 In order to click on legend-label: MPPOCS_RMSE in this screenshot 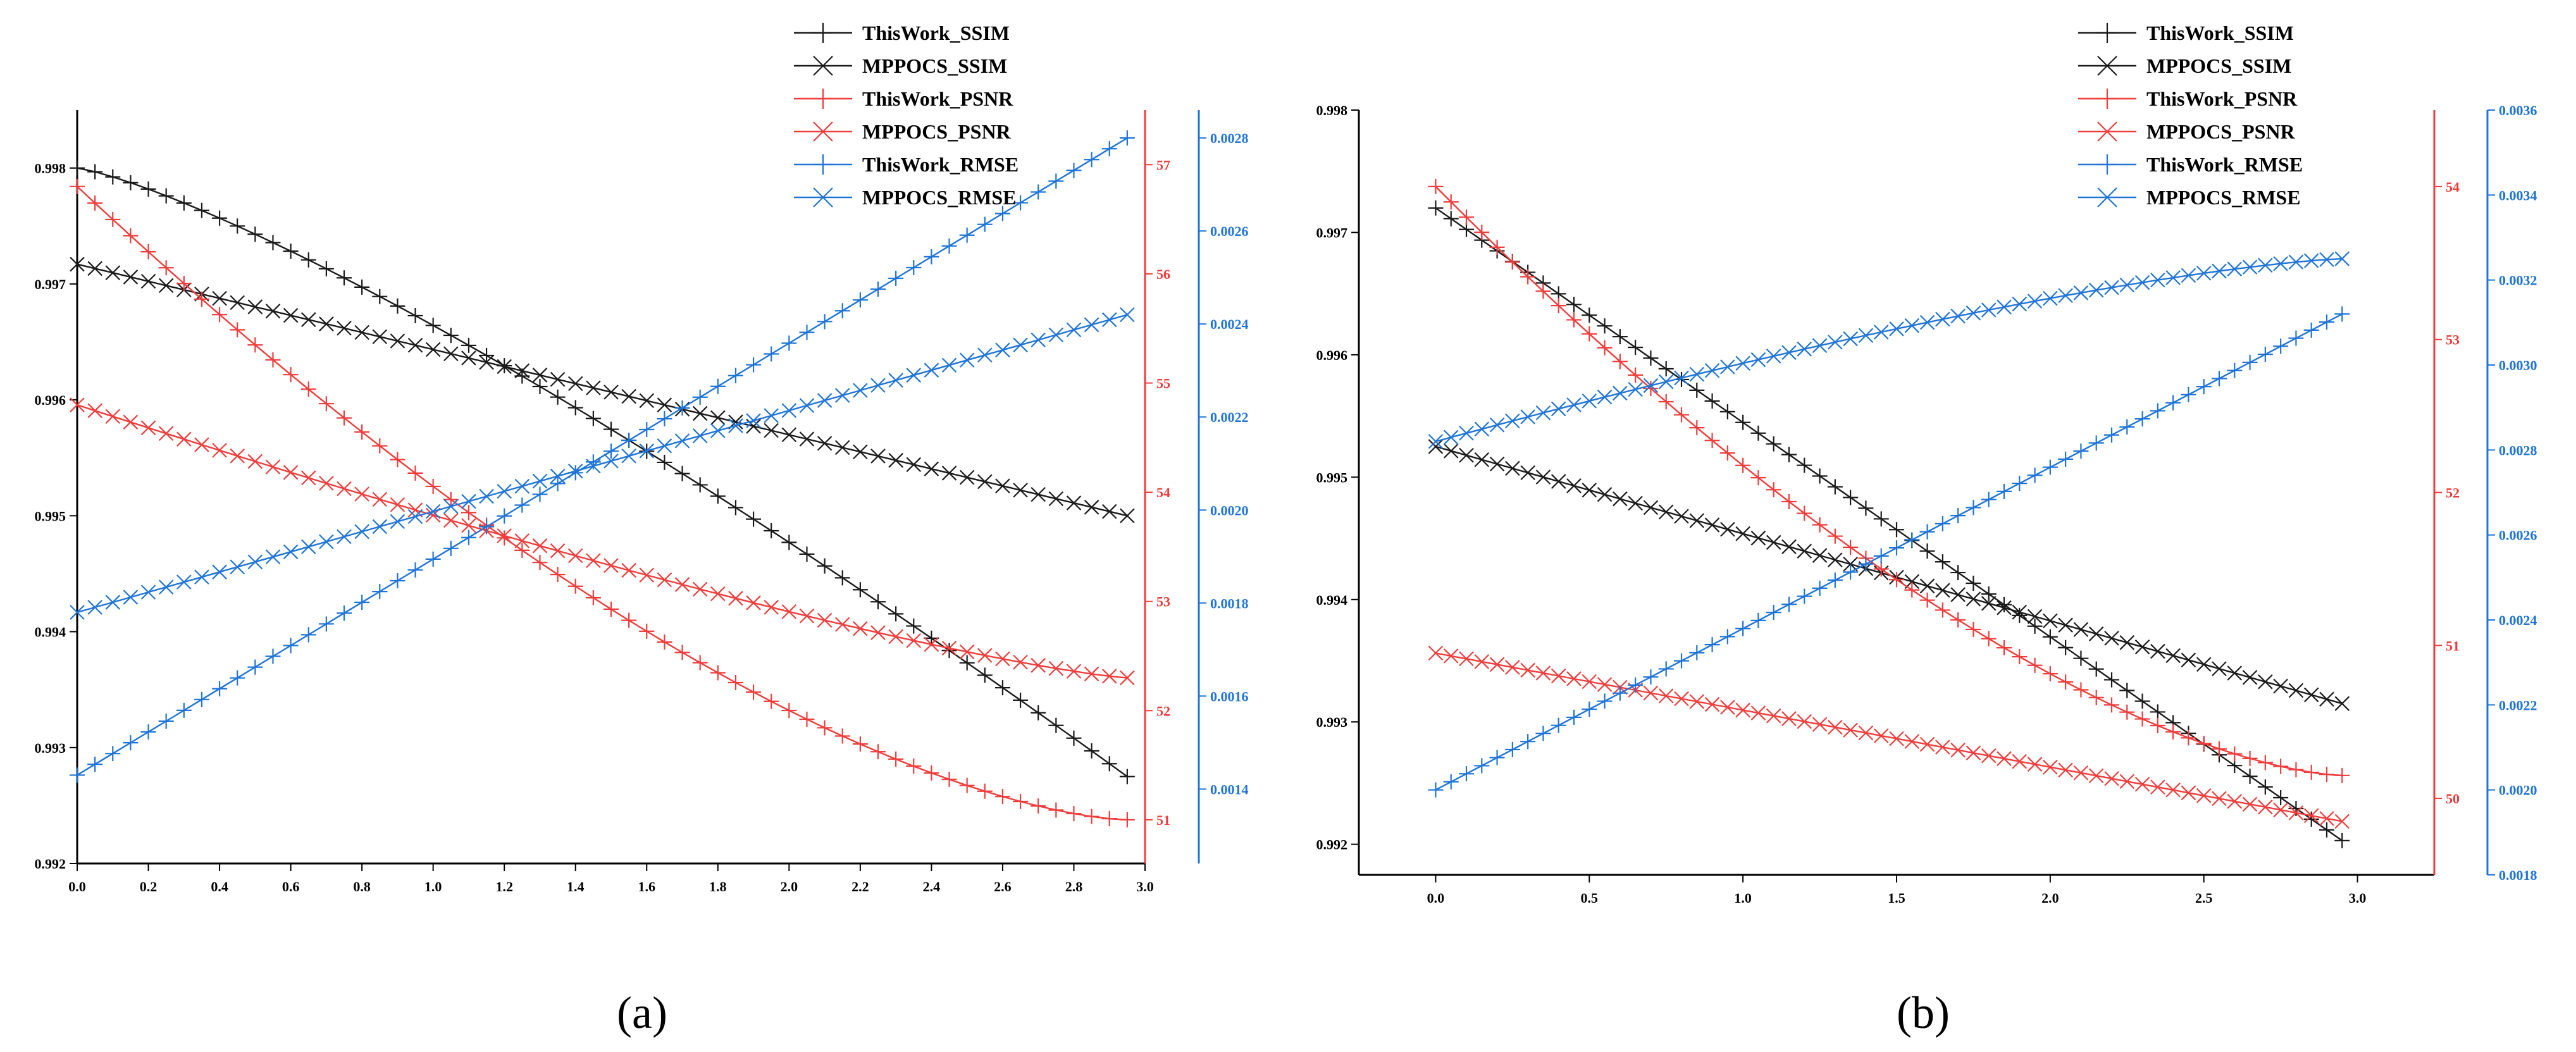, I will do `click(2224, 197)`.